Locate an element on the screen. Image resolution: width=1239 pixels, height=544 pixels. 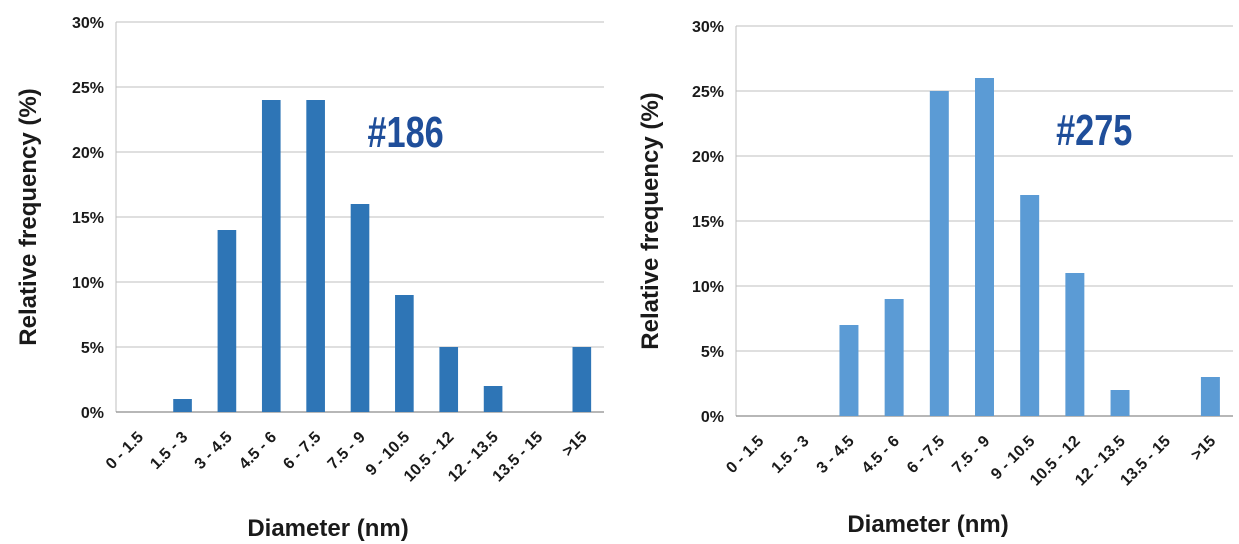
x-tick-label: 13.5 - 15 is located at coordinates (1145, 461).